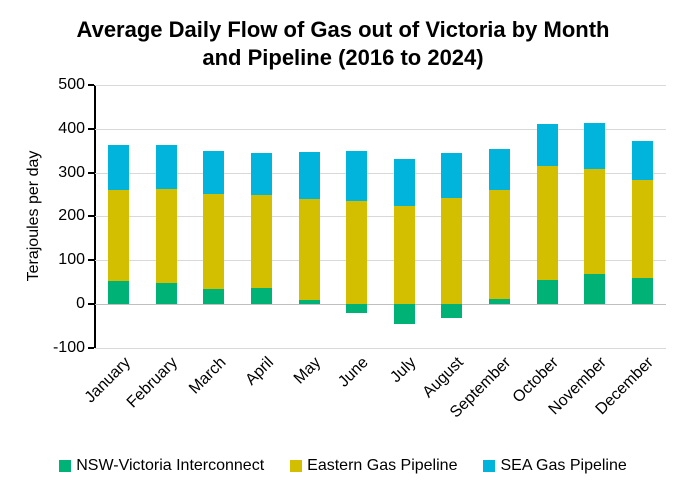 The width and height of the screenshot is (686, 500). What do you see at coordinates (153, 382) in the screenshot?
I see `x-tick-label-february: February` at bounding box center [153, 382].